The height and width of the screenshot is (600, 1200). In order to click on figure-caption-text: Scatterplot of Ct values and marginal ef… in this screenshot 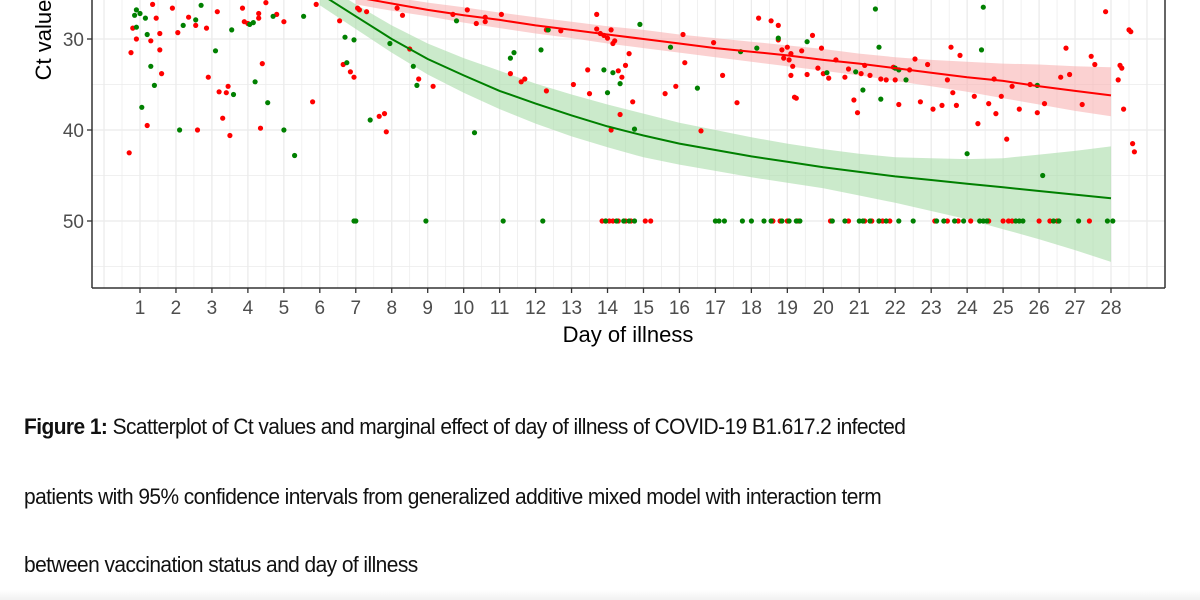, I will do `click(506, 426)`.